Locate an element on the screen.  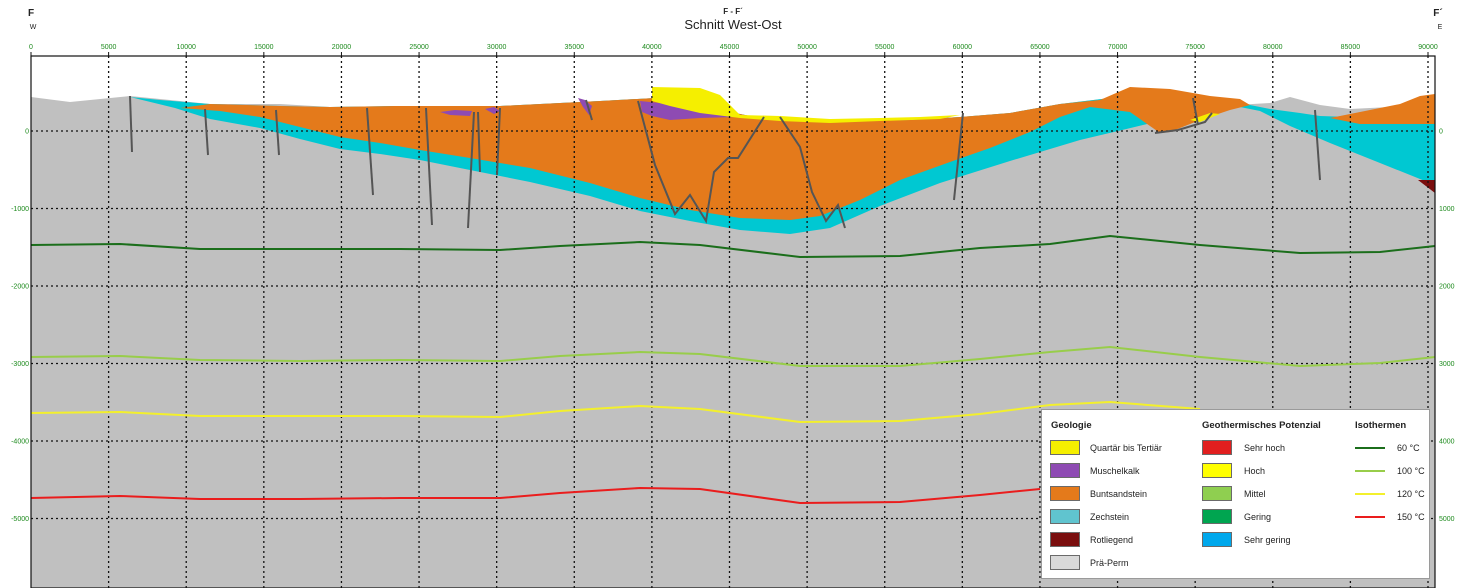
x-tick-label: 40000 is located at coordinates (652, 47).